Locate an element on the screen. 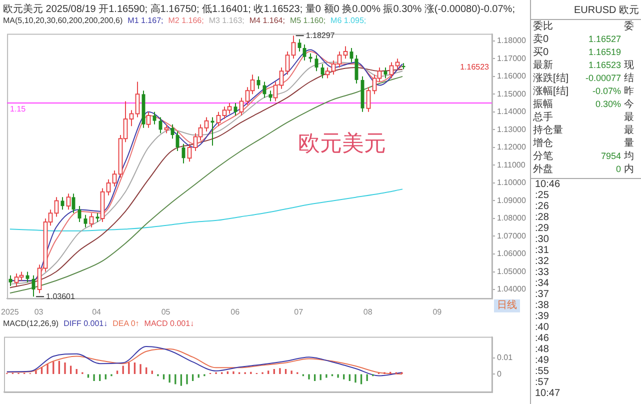  x-tick-label: 05 is located at coordinates (166, 311).